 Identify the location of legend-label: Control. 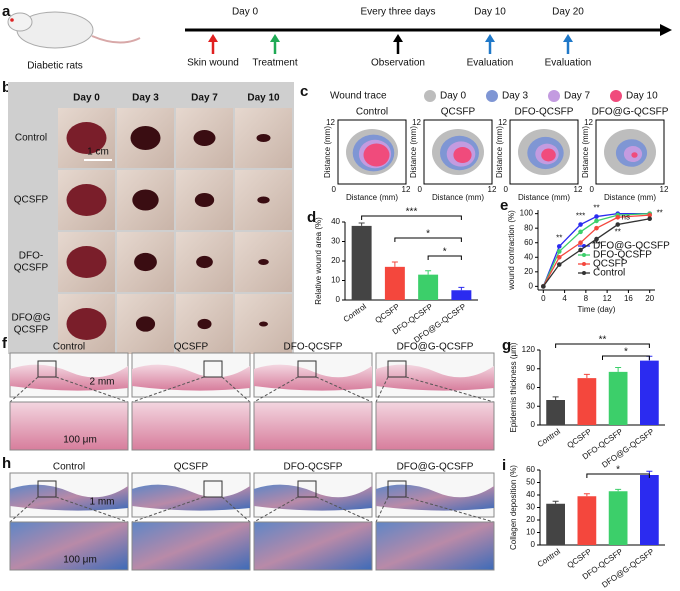
(609, 273).